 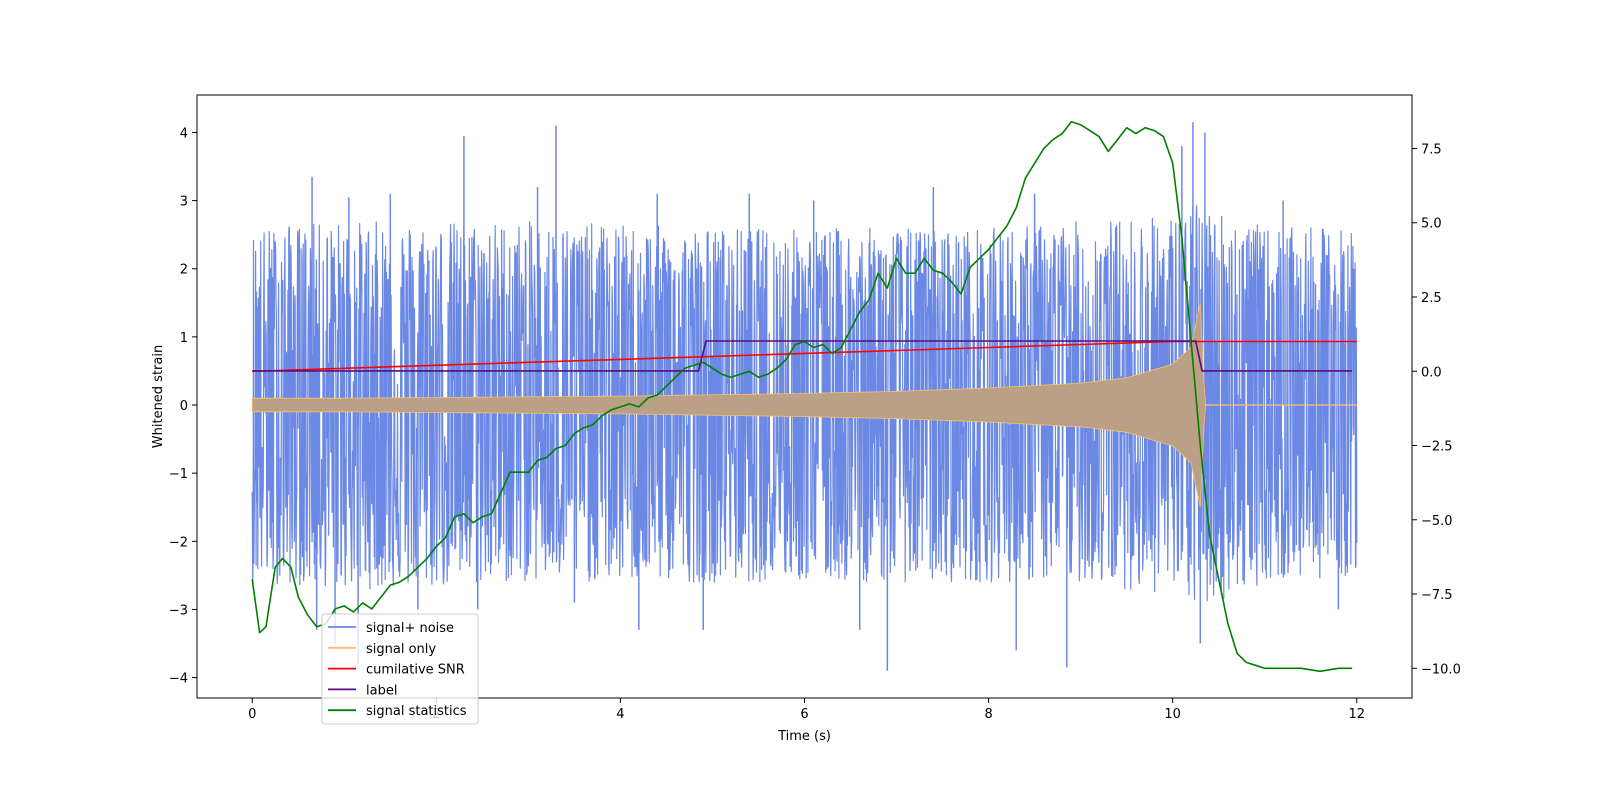 I want to click on y-tick-label: −1, so click(x=178, y=474).